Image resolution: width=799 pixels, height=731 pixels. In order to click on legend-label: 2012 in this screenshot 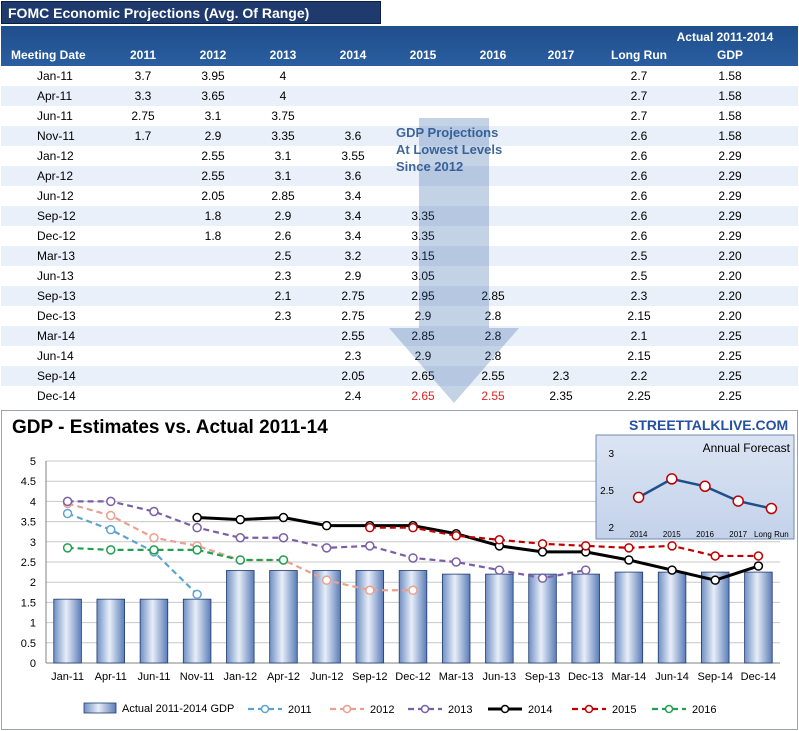, I will do `click(382, 710)`.